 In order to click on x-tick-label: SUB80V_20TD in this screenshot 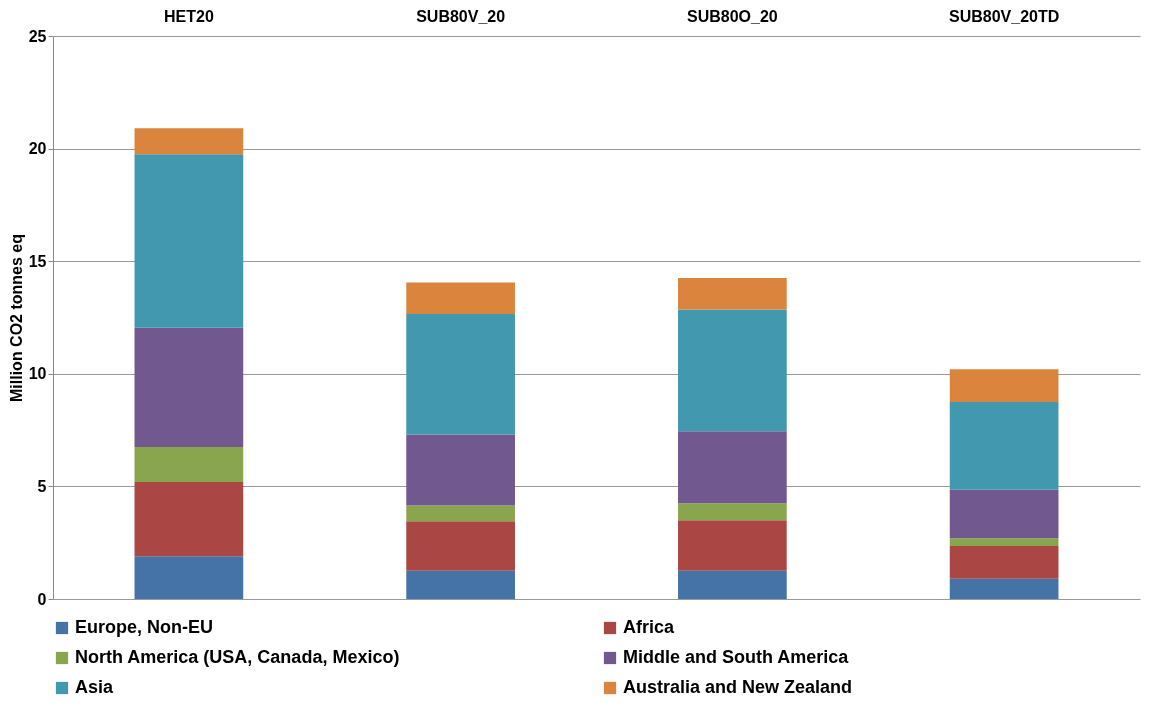, I will do `click(1004, 16)`.